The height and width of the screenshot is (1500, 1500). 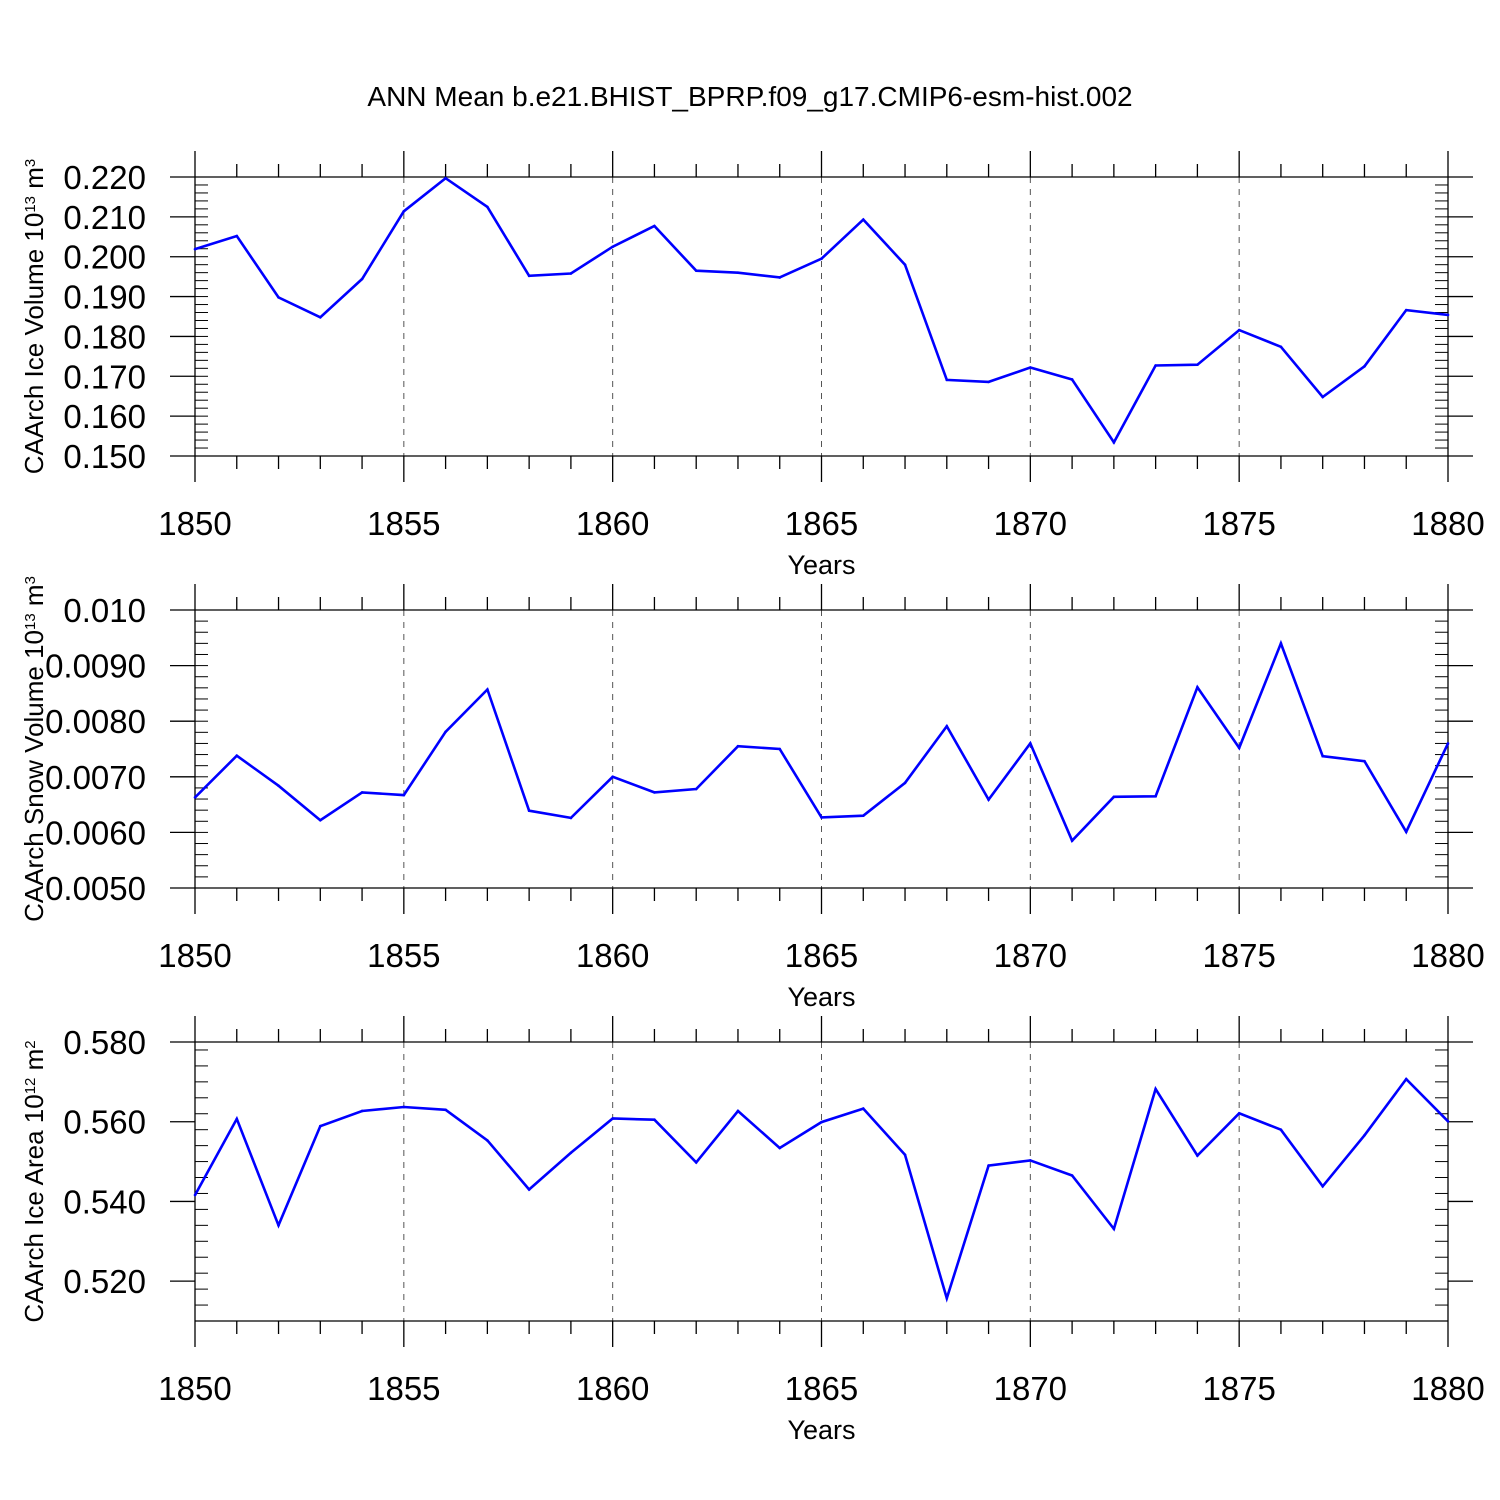 I want to click on y-axis-label-text: m, so click(x=34, y=181).